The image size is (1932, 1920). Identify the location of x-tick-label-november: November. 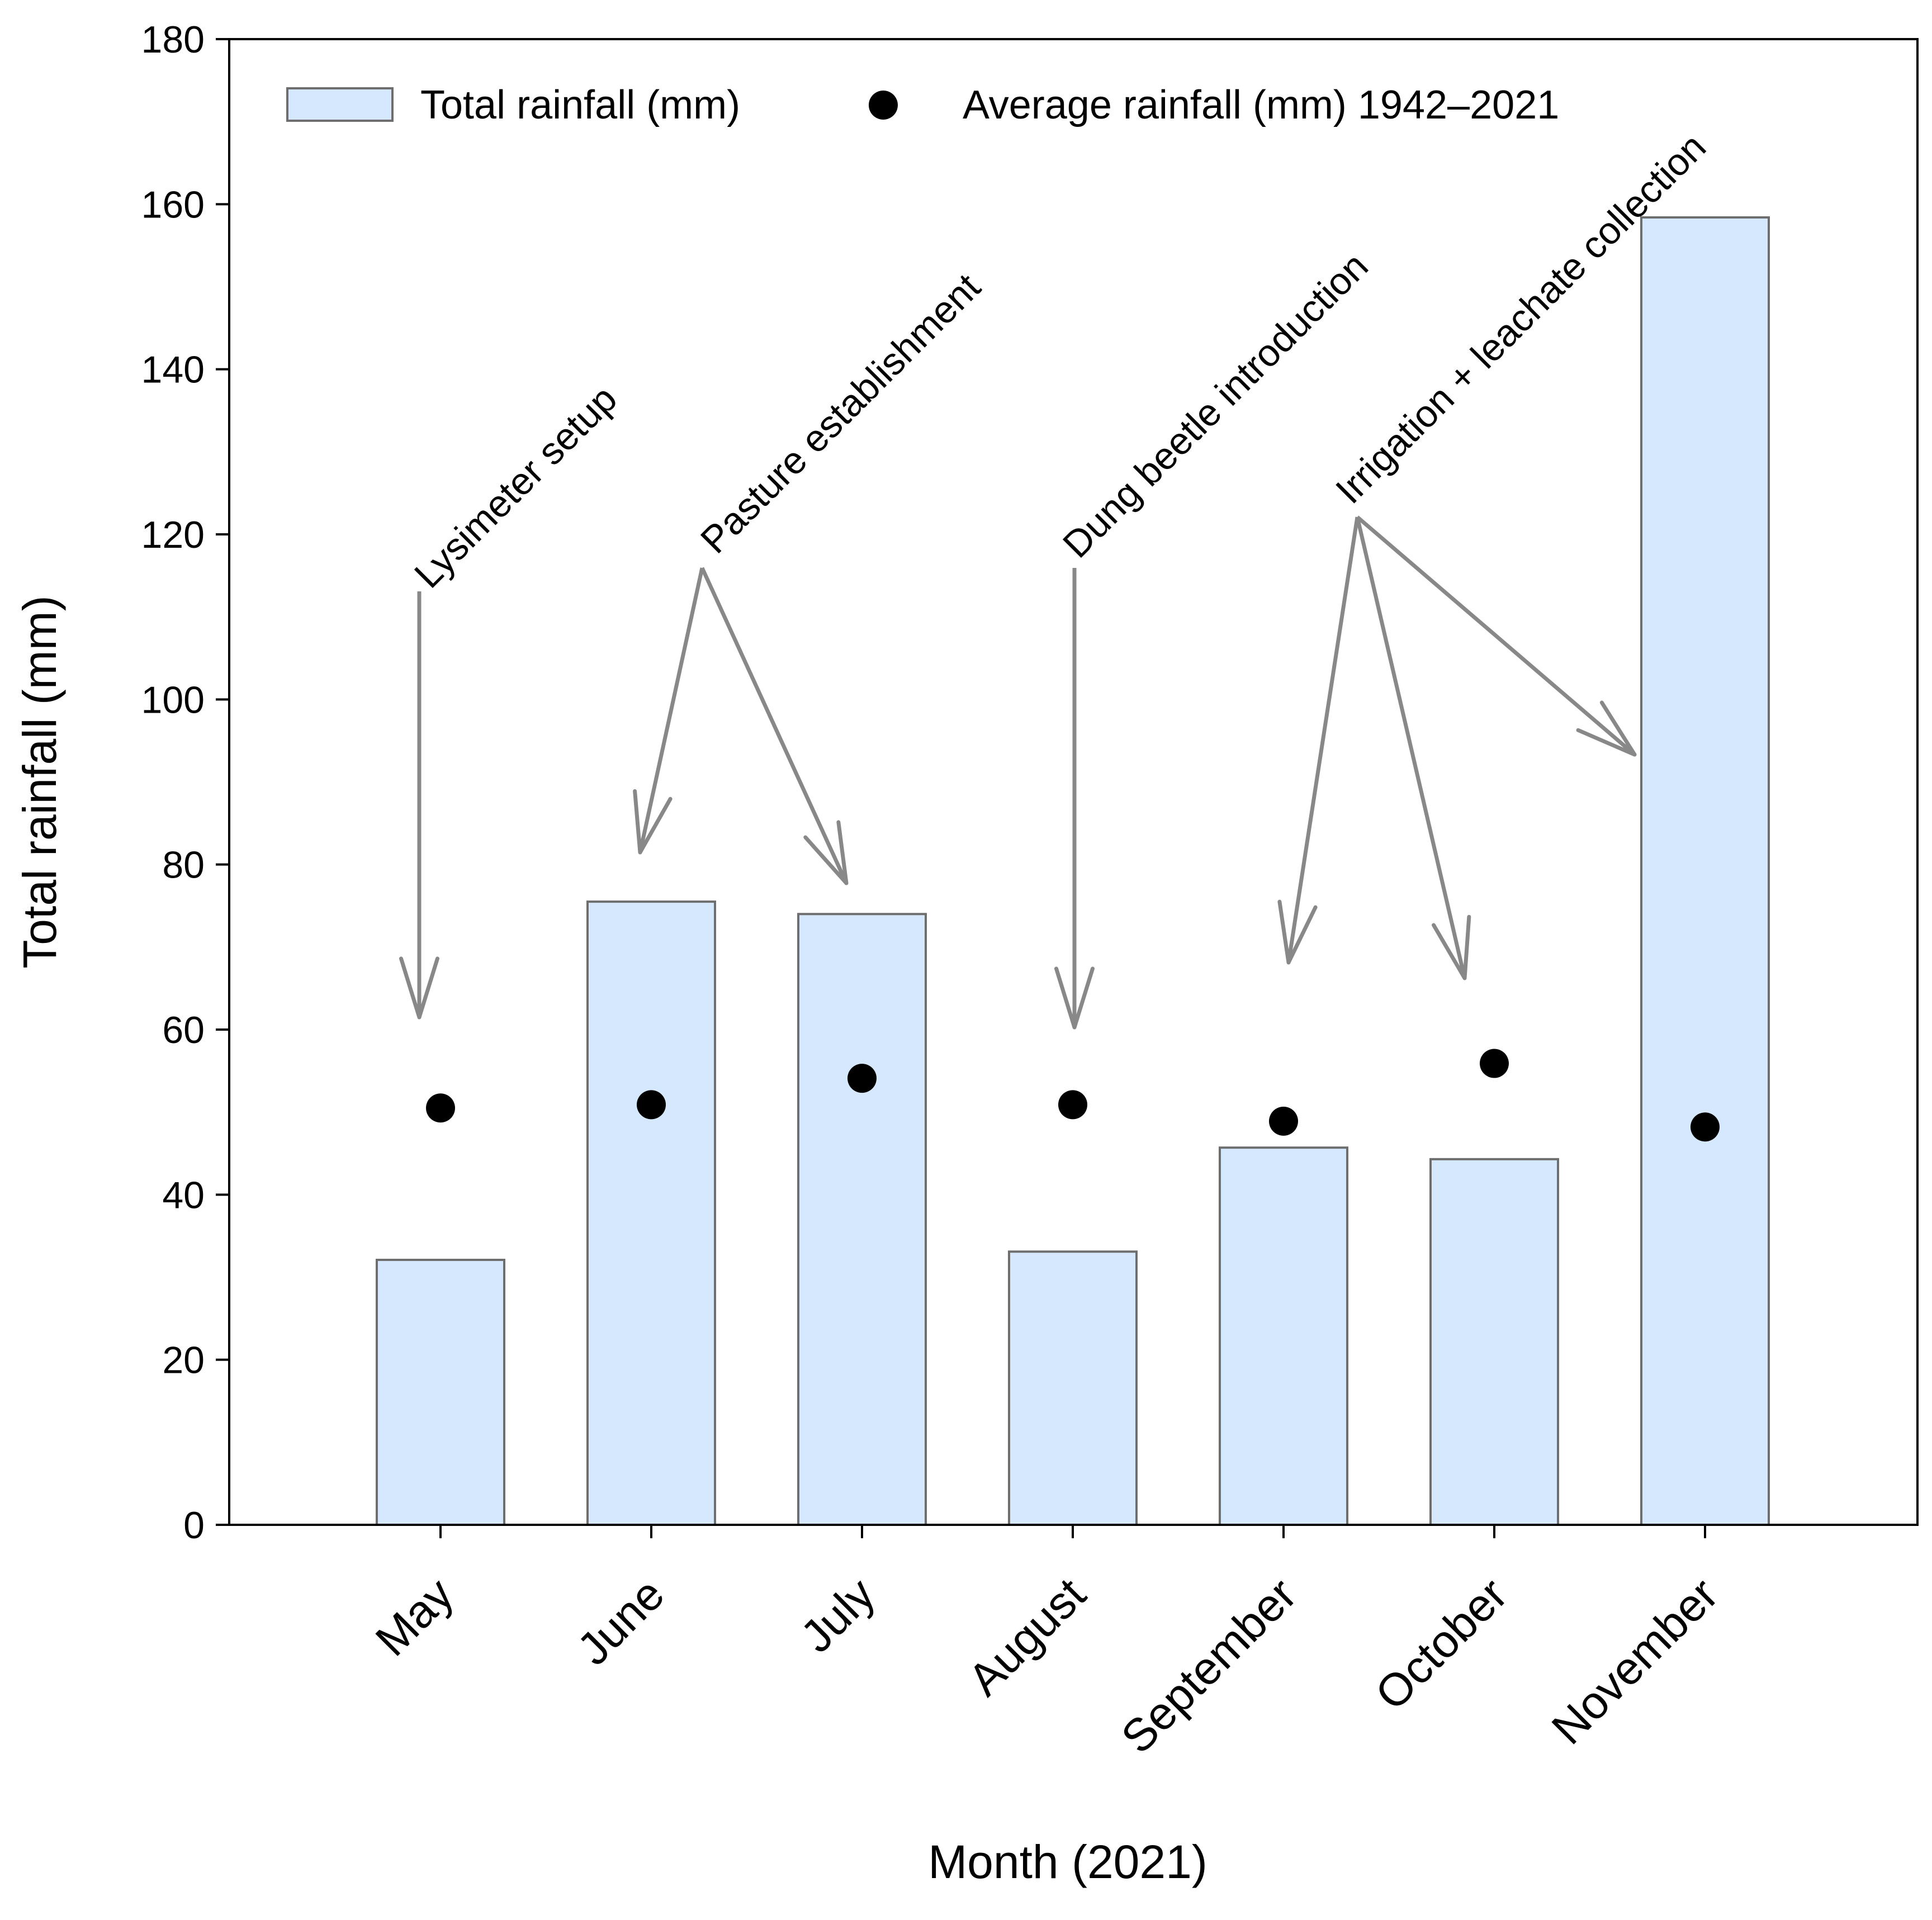
(1635, 1661).